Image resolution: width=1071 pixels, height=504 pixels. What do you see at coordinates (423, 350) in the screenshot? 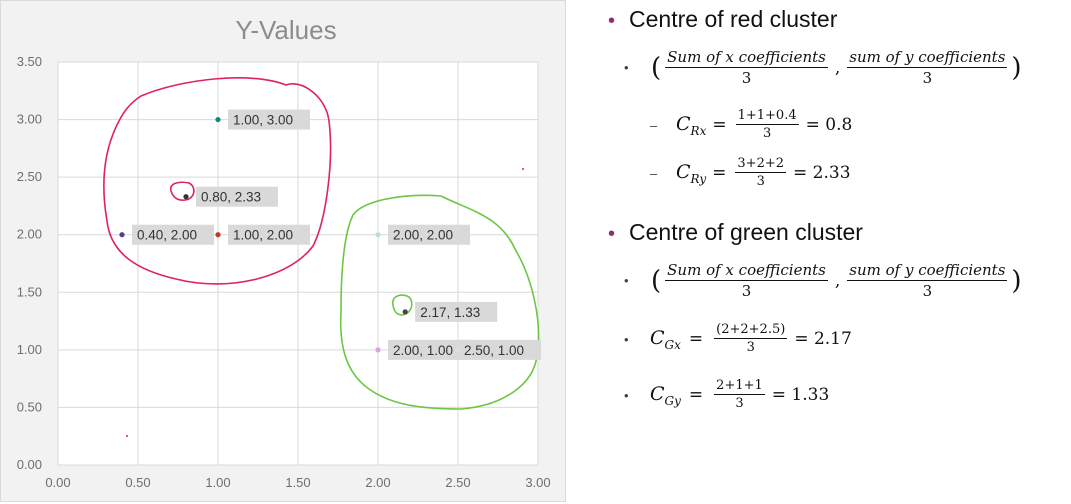
I see `data-label: 2.00, 1.00` at bounding box center [423, 350].